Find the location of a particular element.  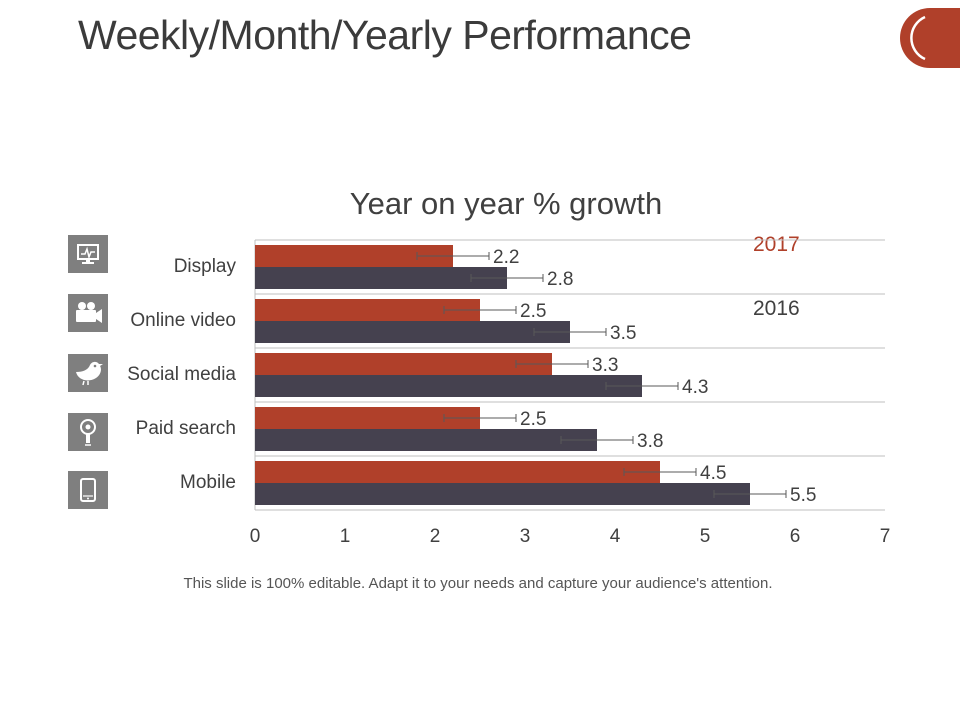

x-tick-label-0: 0 is located at coordinates (255, 536).